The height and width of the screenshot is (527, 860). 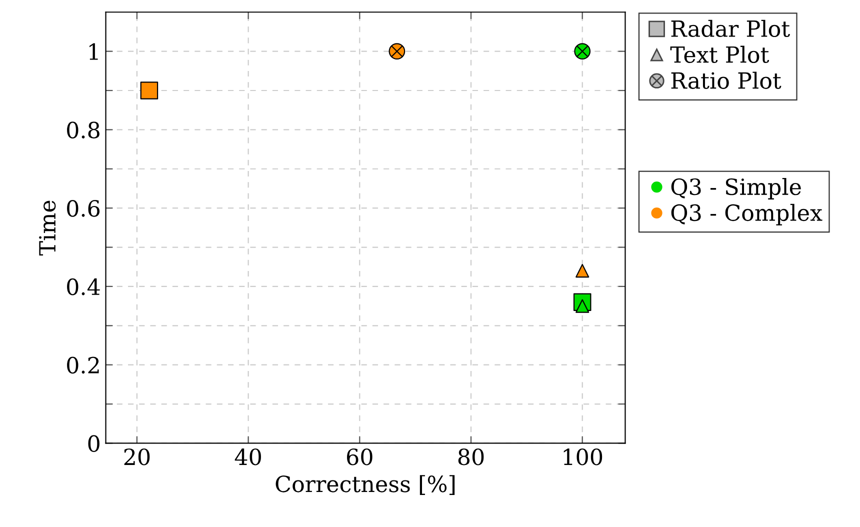 I want to click on text: Radar Plot, so click(x=730, y=29).